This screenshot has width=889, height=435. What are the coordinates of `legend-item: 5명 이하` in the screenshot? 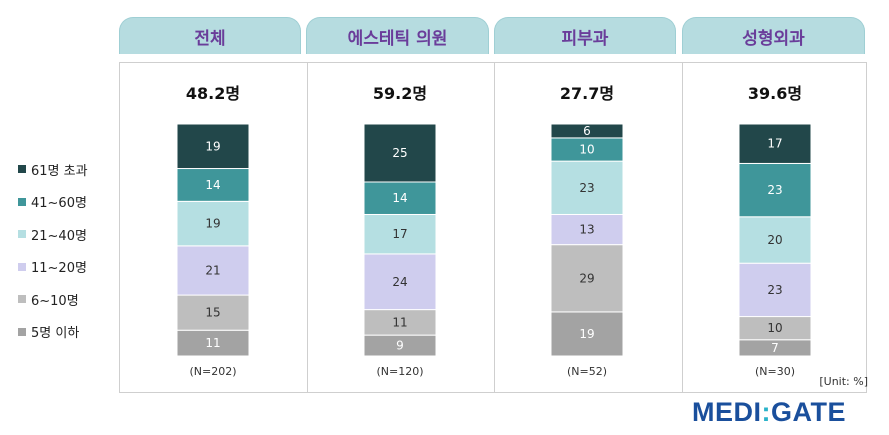 It's located at (49, 332).